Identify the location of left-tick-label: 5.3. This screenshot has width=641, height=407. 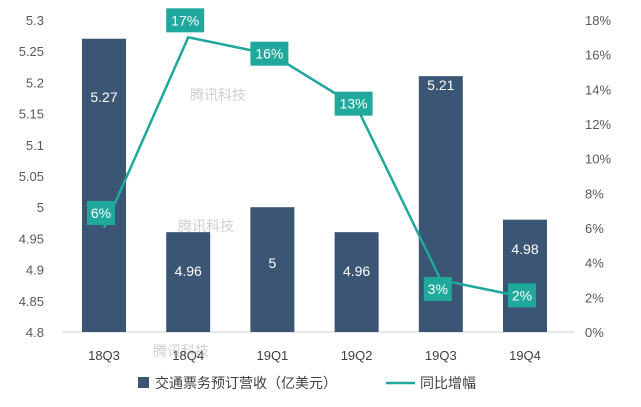
(35, 20).